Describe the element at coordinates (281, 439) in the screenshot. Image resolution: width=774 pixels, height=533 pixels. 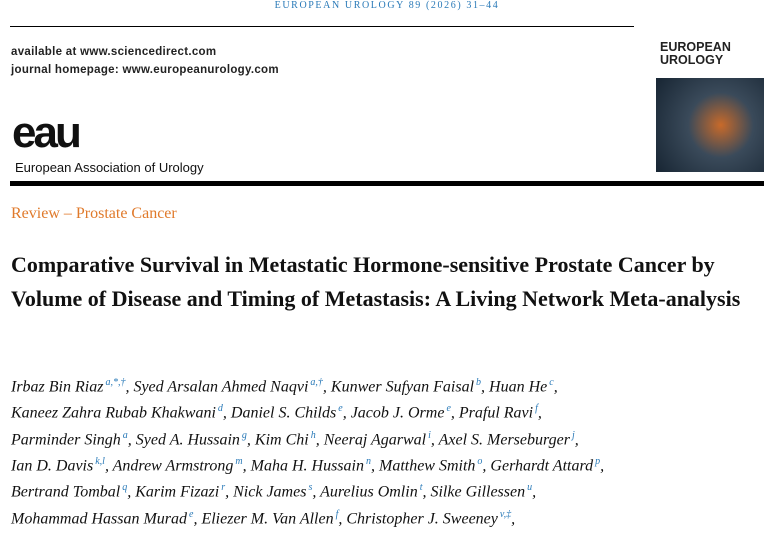
I see `author-name: Kim Chi` at that location.